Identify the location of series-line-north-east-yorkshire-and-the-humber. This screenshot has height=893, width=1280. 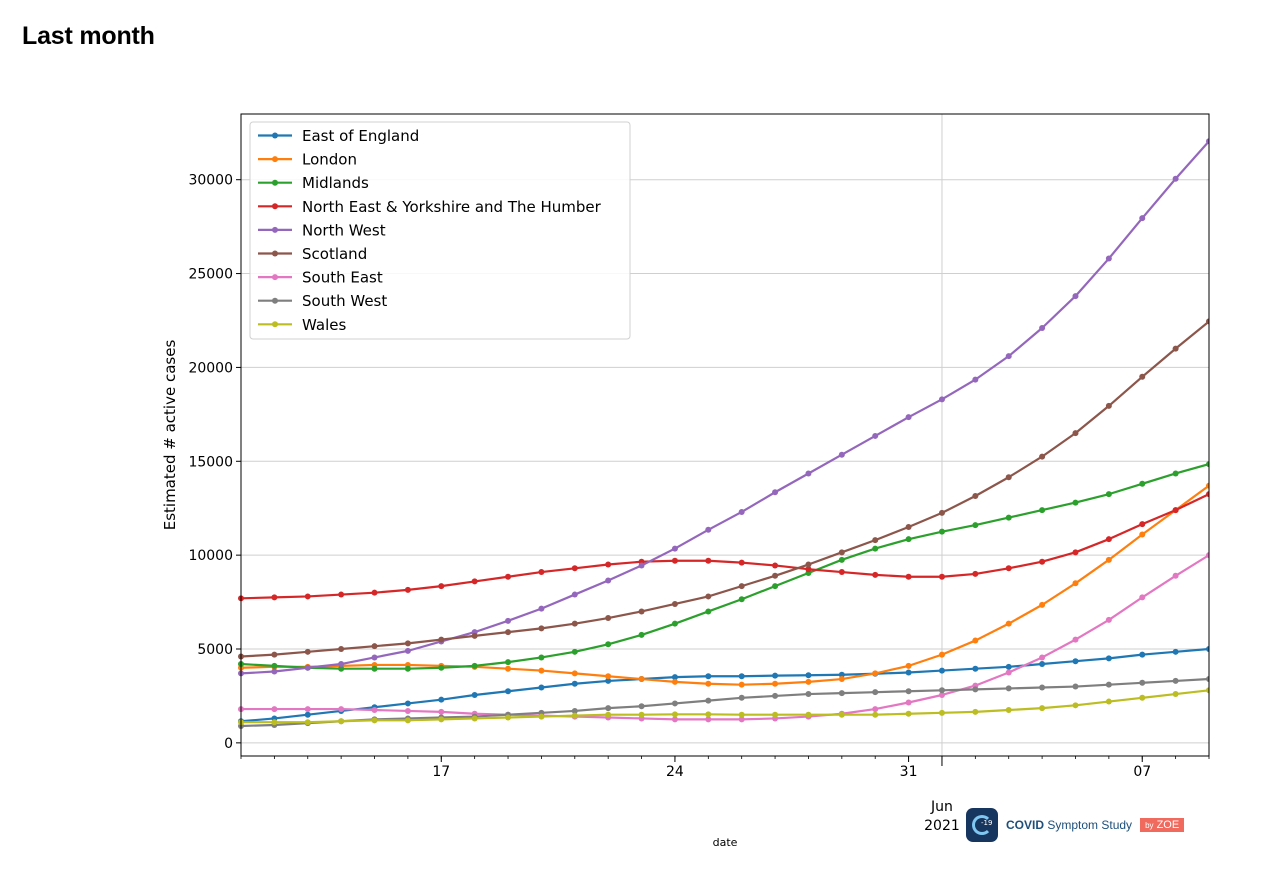
(724, 546).